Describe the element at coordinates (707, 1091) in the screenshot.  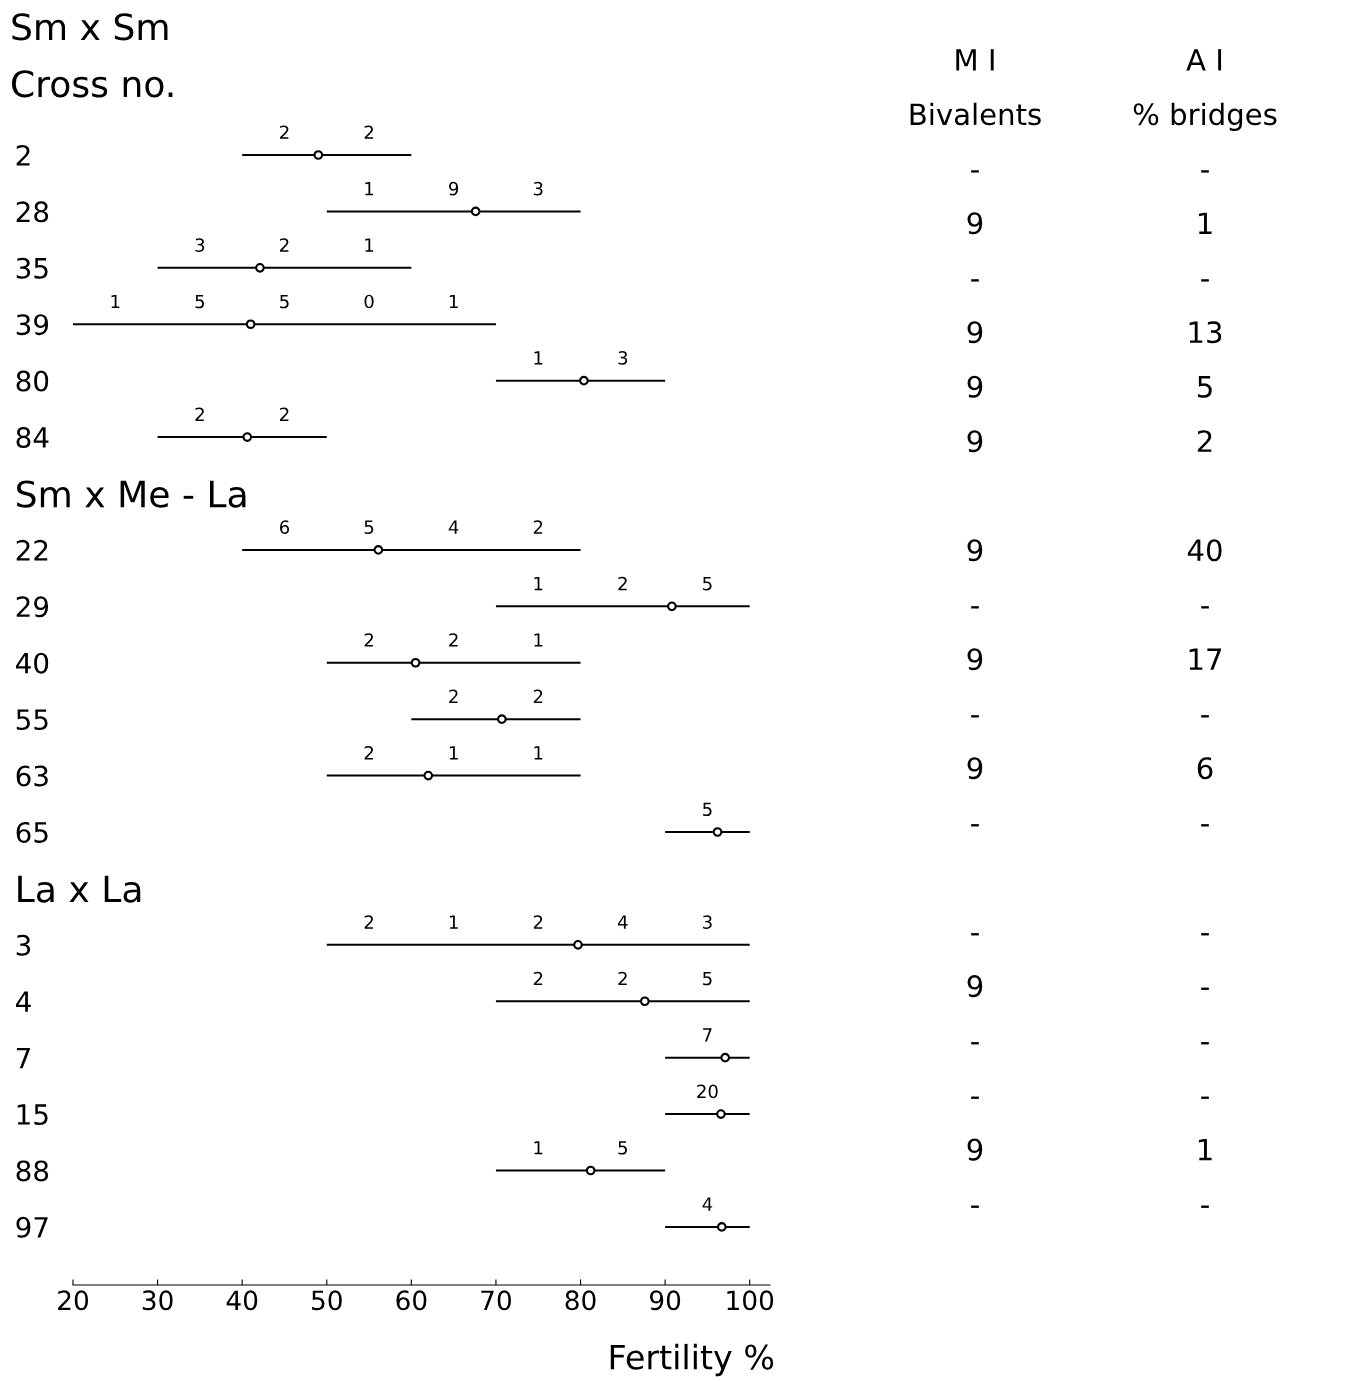
I see `annotation: 20` at that location.